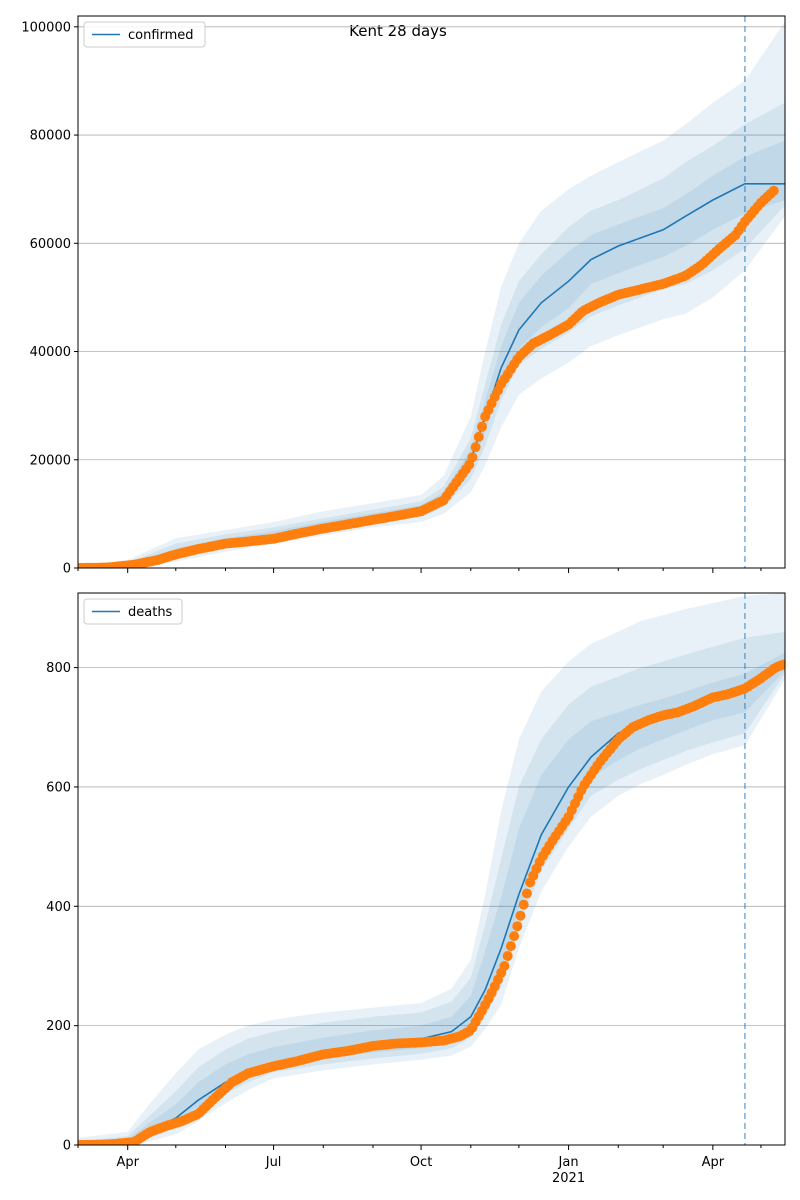 This screenshot has width=800, height=1200. Describe the element at coordinates (58, 787) in the screenshot. I see `y-tick-label: 600` at that location.